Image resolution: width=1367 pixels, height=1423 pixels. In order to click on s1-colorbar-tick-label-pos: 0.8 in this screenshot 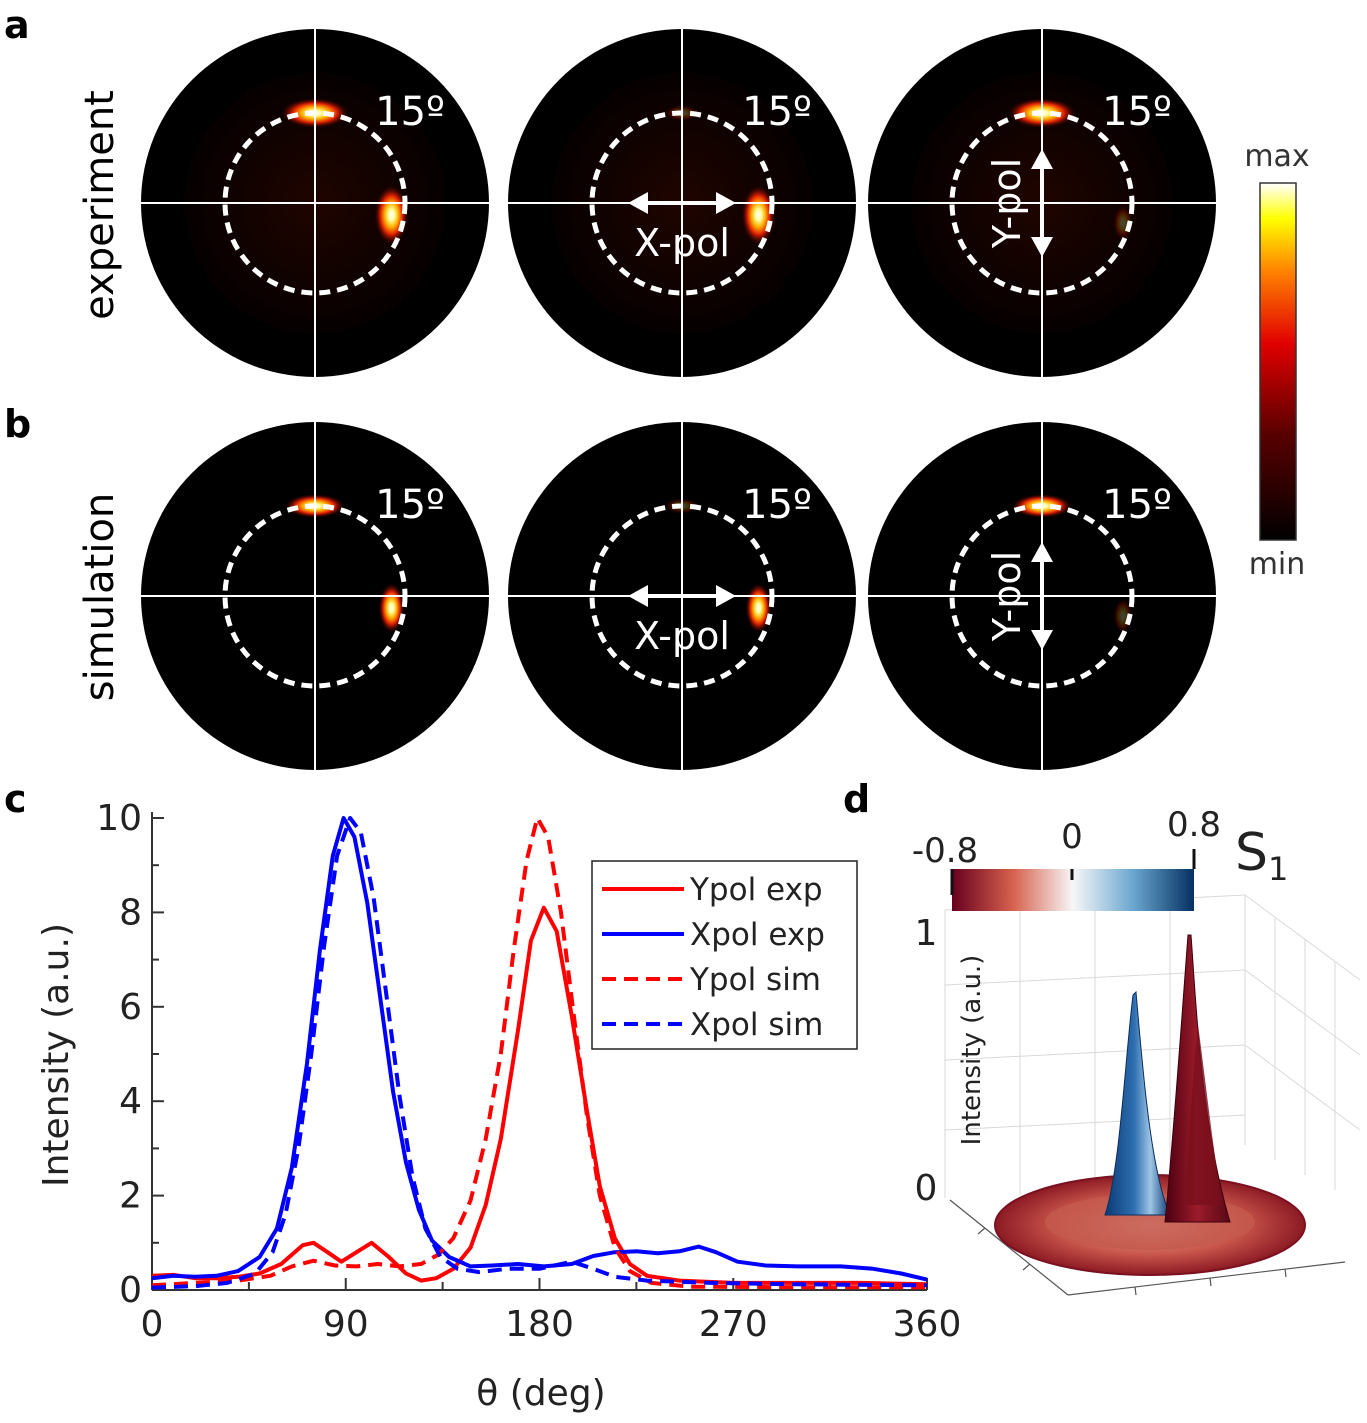, I will do `click(1194, 825)`.